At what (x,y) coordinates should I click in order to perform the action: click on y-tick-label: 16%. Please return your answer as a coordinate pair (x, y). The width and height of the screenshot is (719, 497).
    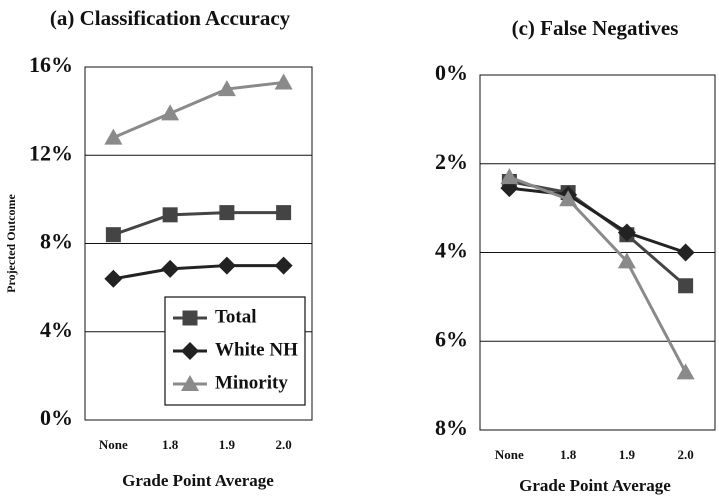
    Looking at the image, I should click on (51, 64).